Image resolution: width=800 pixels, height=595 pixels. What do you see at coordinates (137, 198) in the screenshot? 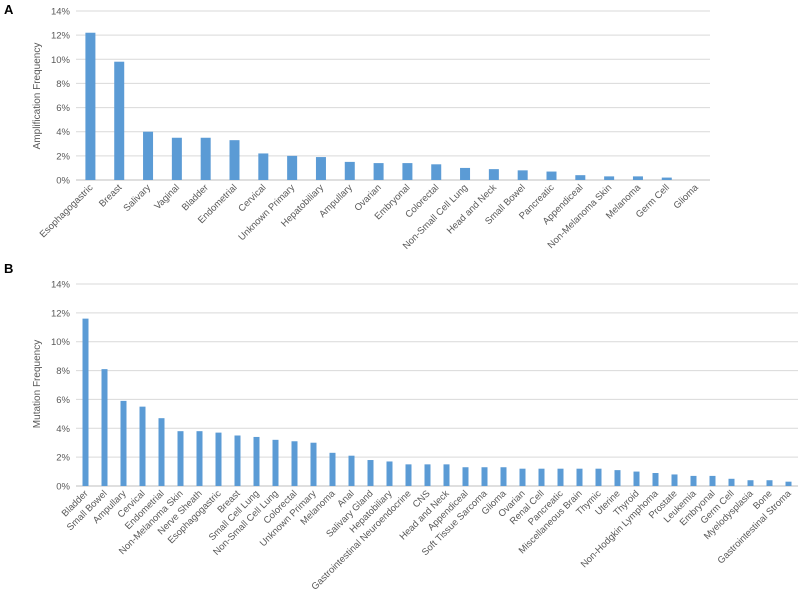
I see `category-label: Salivary` at bounding box center [137, 198].